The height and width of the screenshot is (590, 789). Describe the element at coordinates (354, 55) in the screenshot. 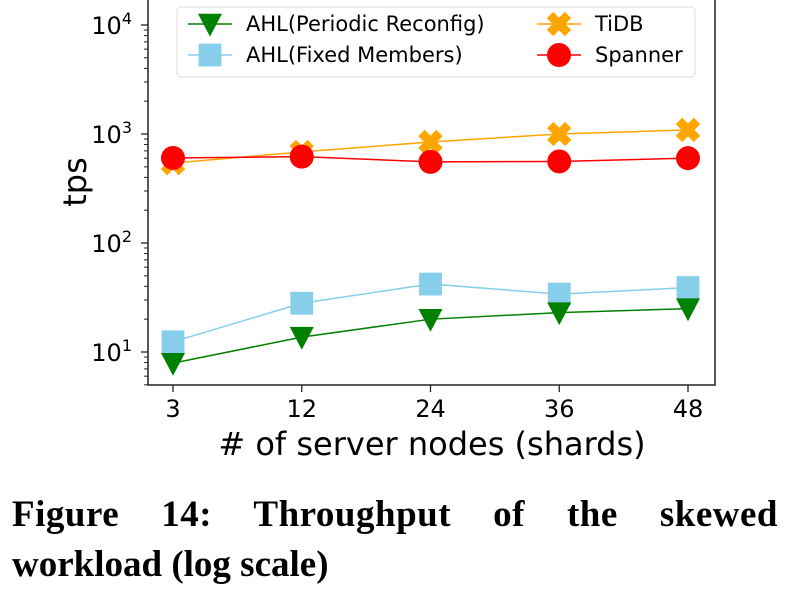

I see `legend-label: AHL(Fixed Members)` at that location.